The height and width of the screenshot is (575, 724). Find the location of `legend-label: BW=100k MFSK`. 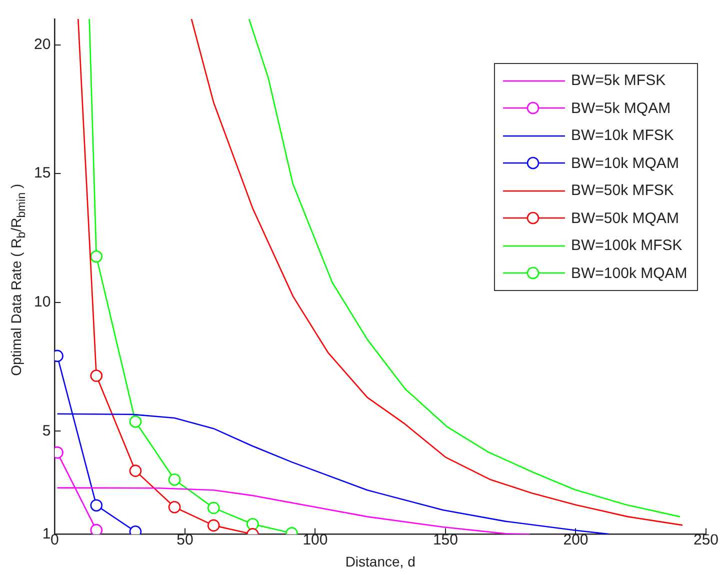

legend-label: BW=100k MFSK is located at coordinates (626, 245).